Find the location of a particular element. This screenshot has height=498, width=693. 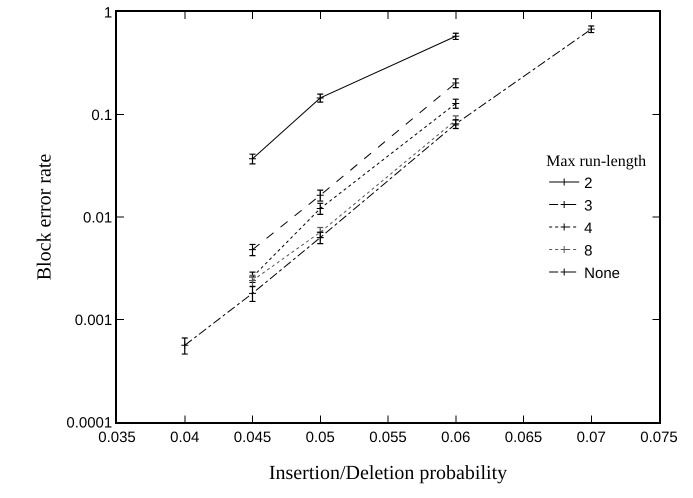

x-tick-label: 0.05 is located at coordinates (320, 437).